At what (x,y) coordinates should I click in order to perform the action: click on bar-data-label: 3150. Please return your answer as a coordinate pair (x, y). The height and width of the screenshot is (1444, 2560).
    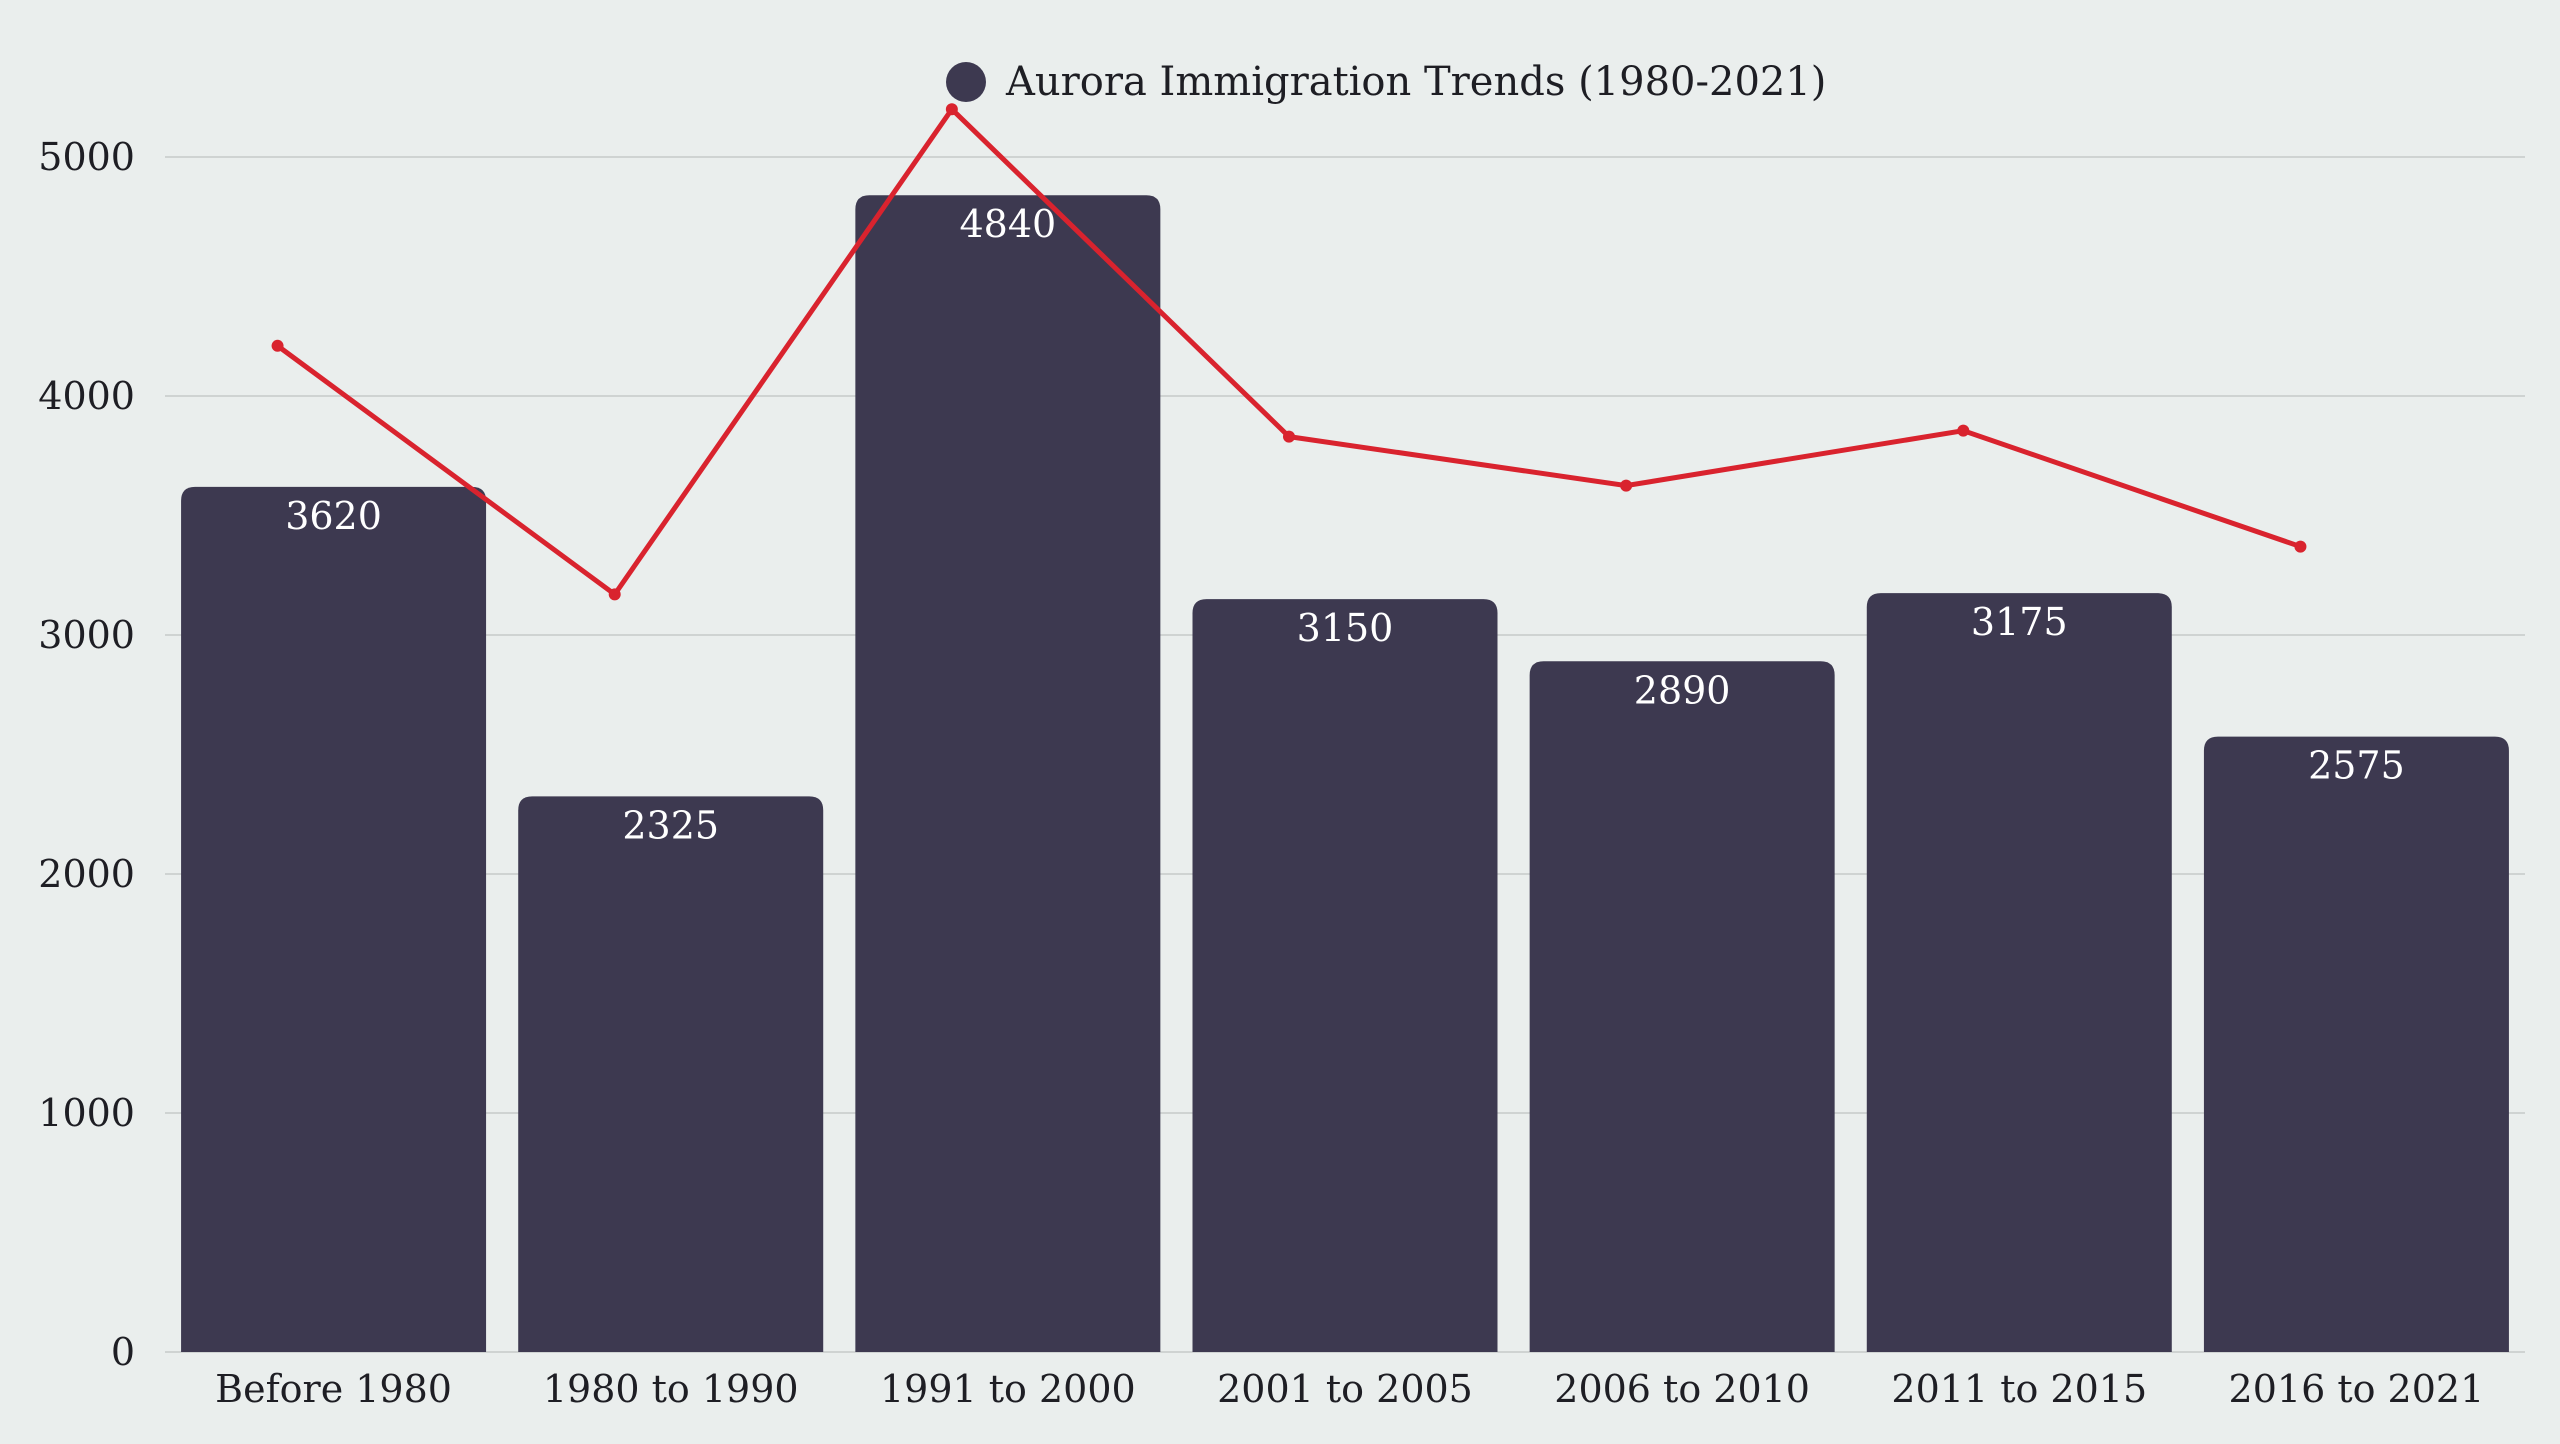
    Looking at the image, I should click on (1345, 628).